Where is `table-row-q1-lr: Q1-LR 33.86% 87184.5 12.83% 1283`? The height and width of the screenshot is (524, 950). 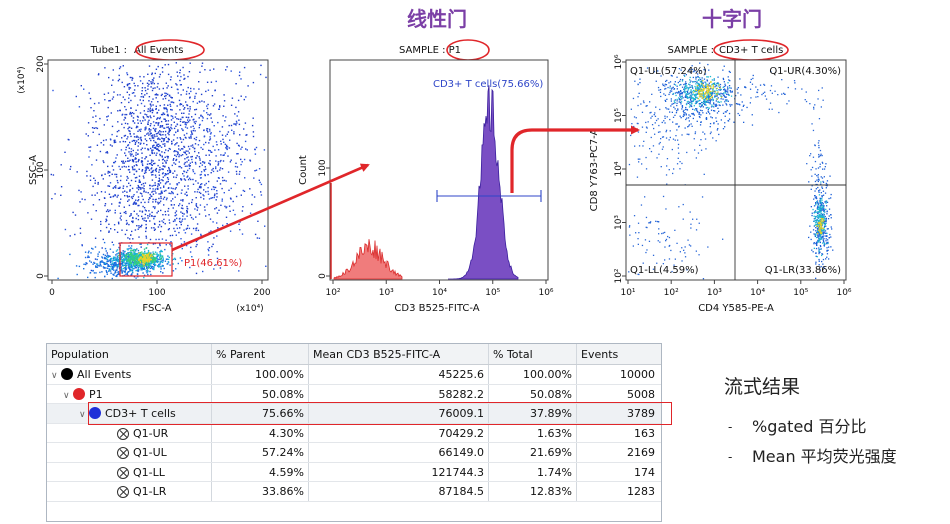 table-row-q1-lr: Q1-LR 33.86% 87184.5 12.83% 1283 is located at coordinates (354, 492).